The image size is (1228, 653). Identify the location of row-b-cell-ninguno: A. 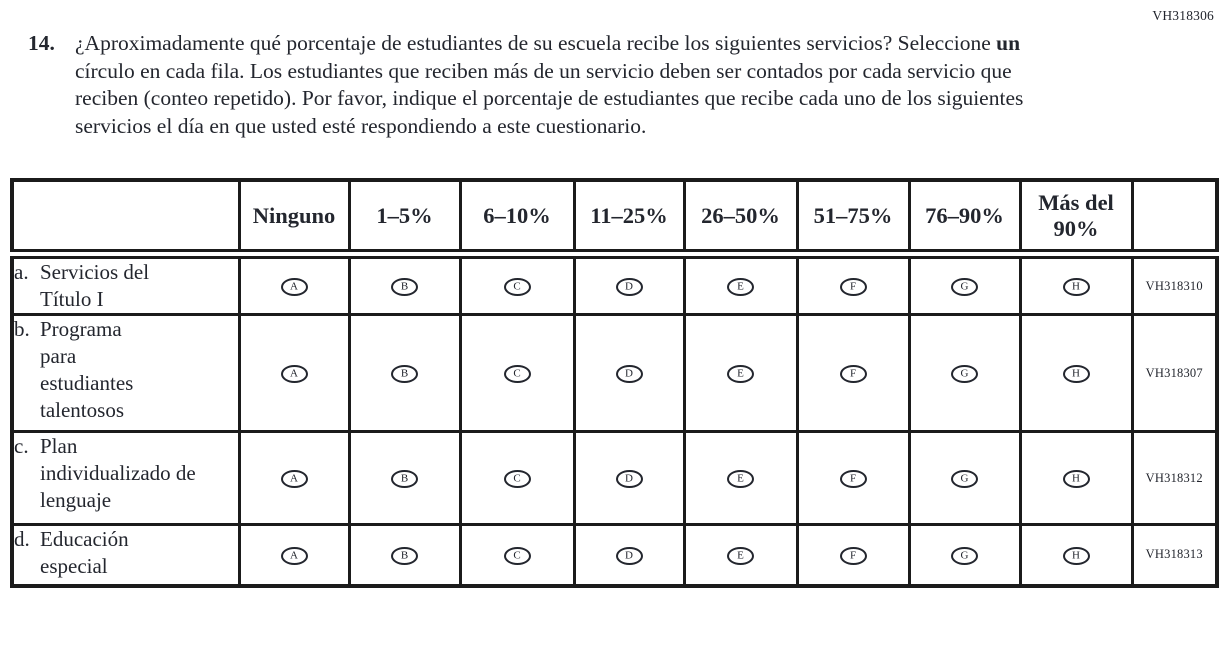
(294, 373).